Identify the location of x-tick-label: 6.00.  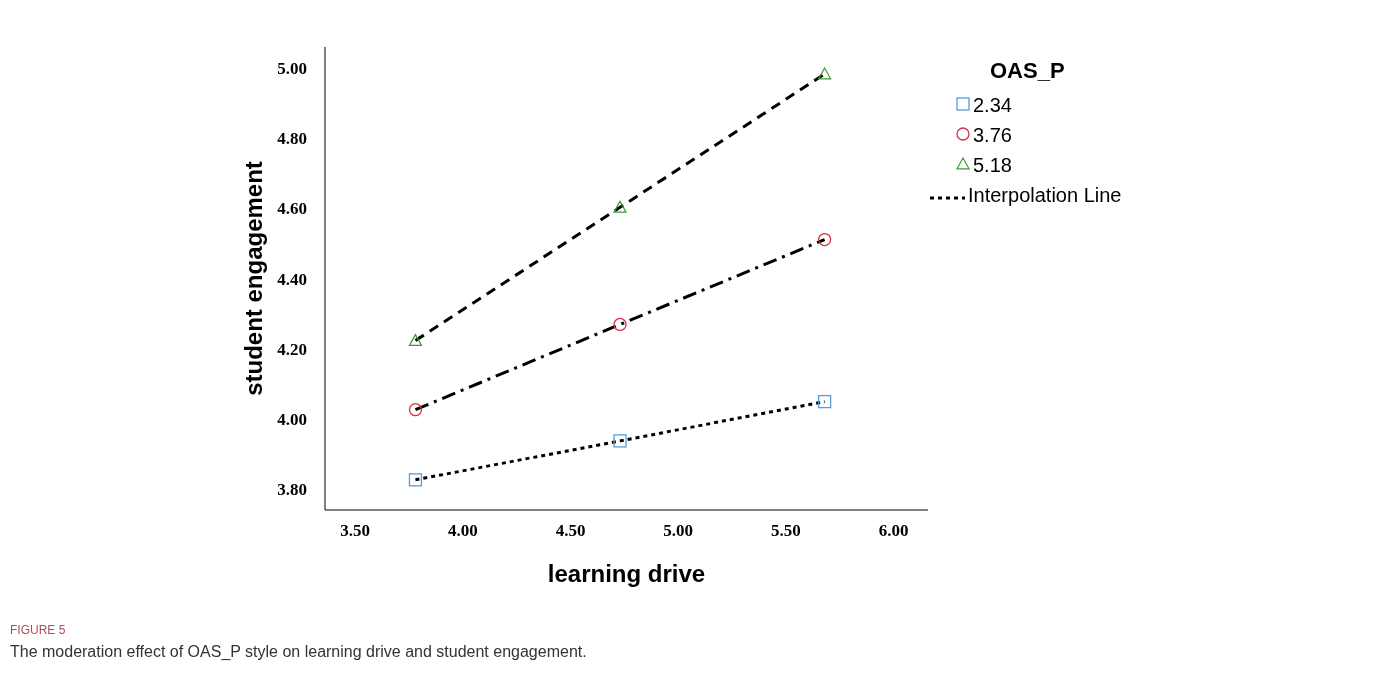
(893, 530).